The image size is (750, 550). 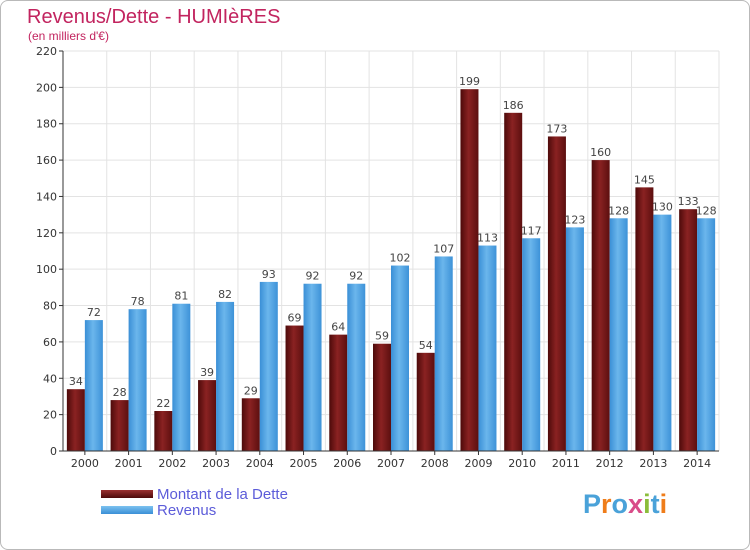 I want to click on data-label-dette-2002: 22, so click(x=163, y=403).